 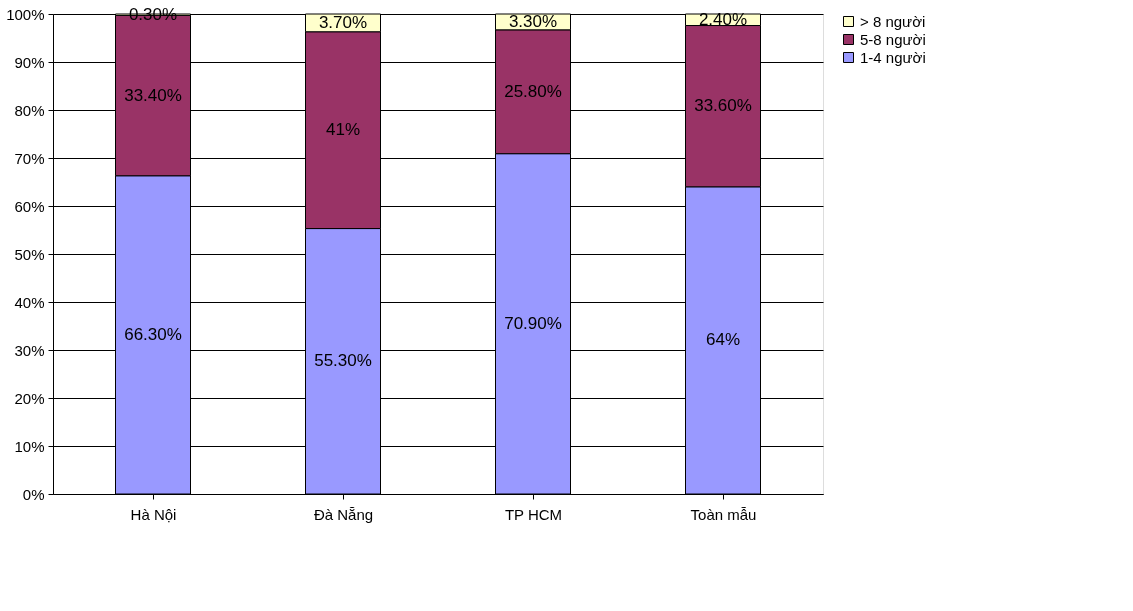 What do you see at coordinates (343, 361) in the screenshot?
I see `data-label: 55.30%` at bounding box center [343, 361].